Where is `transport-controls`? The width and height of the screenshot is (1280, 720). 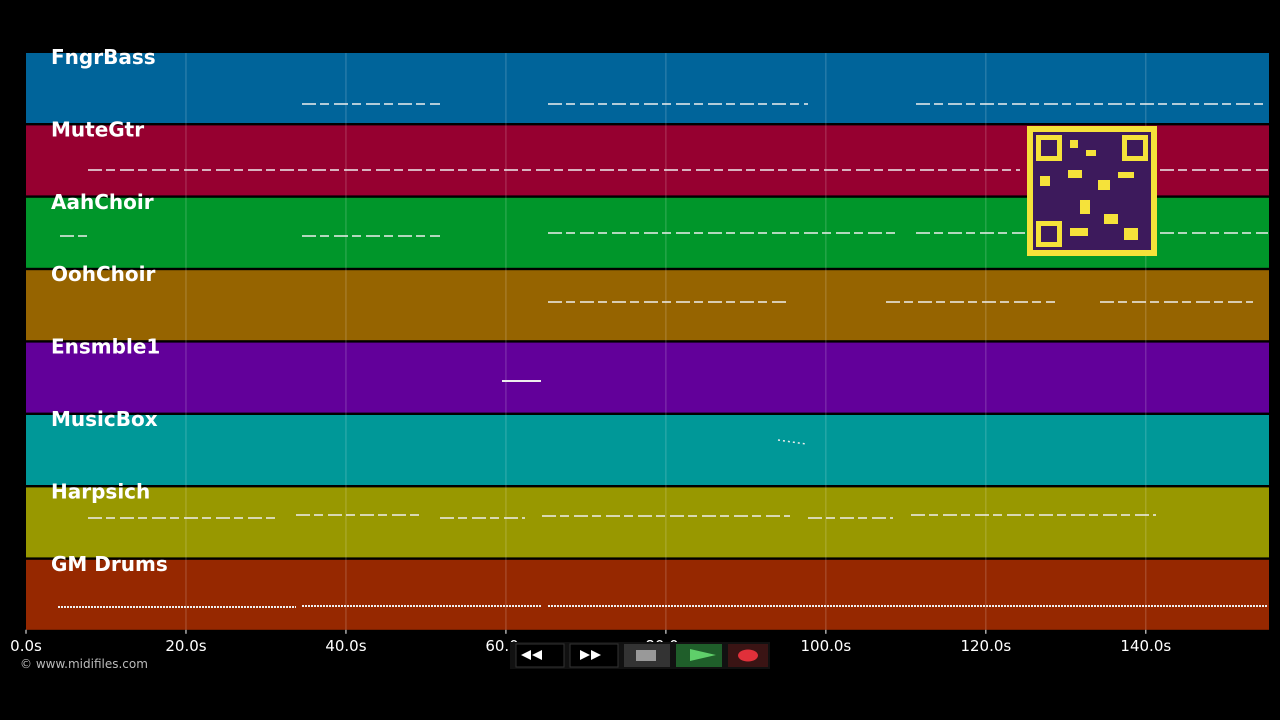 transport-controls is located at coordinates (640, 655).